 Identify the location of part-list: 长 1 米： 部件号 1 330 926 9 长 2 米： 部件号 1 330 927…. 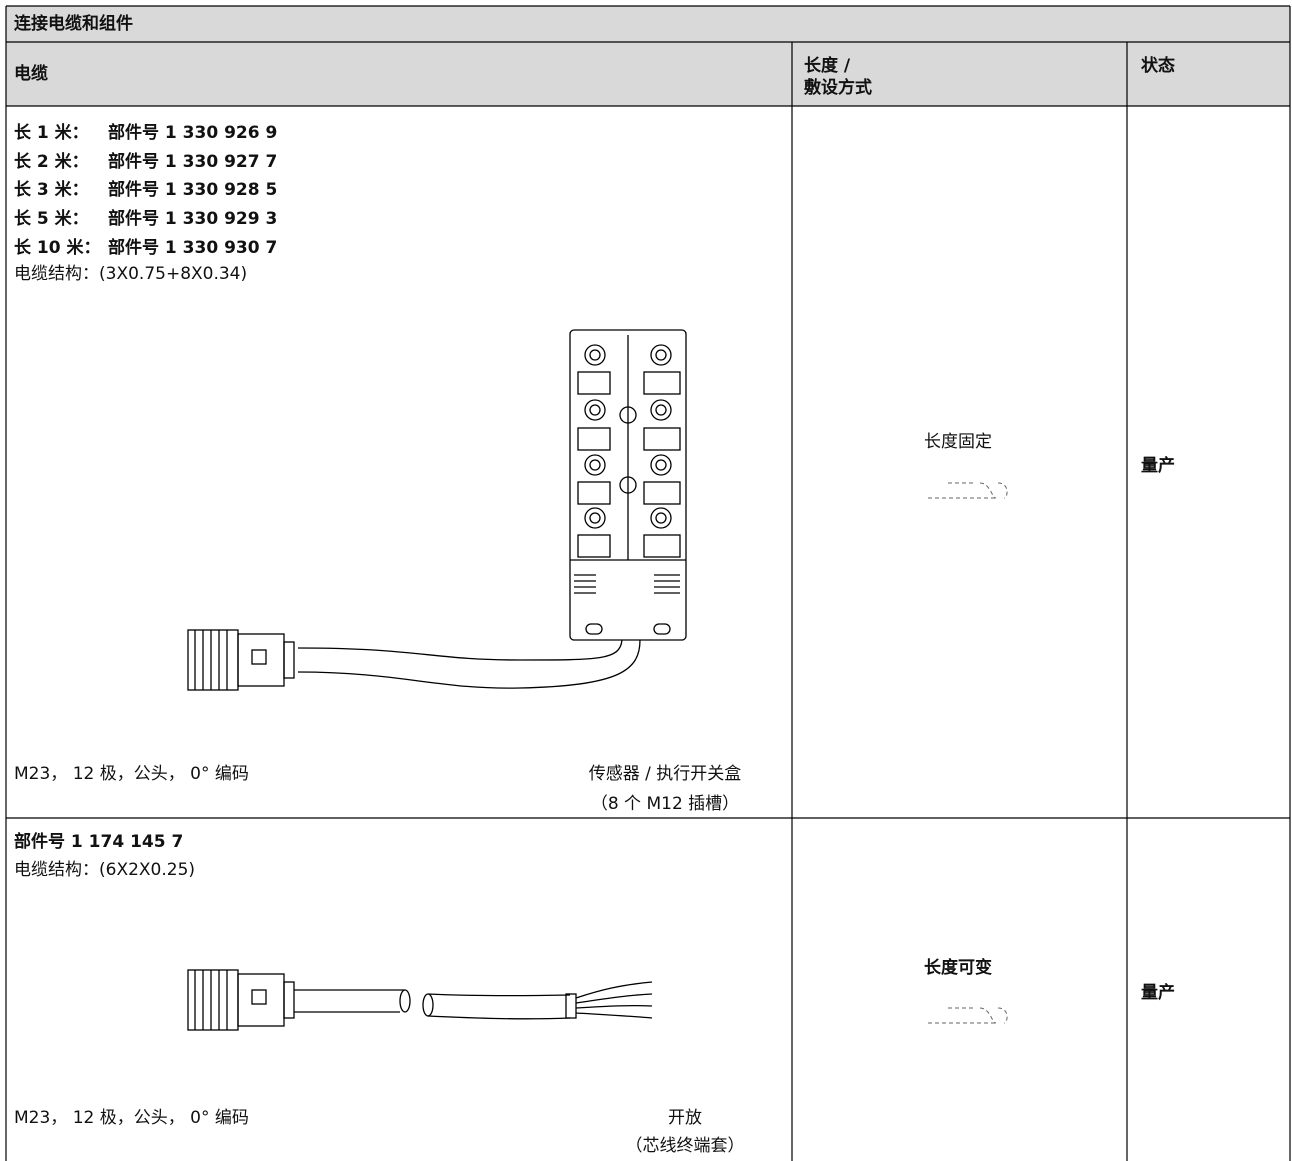
(145, 191).